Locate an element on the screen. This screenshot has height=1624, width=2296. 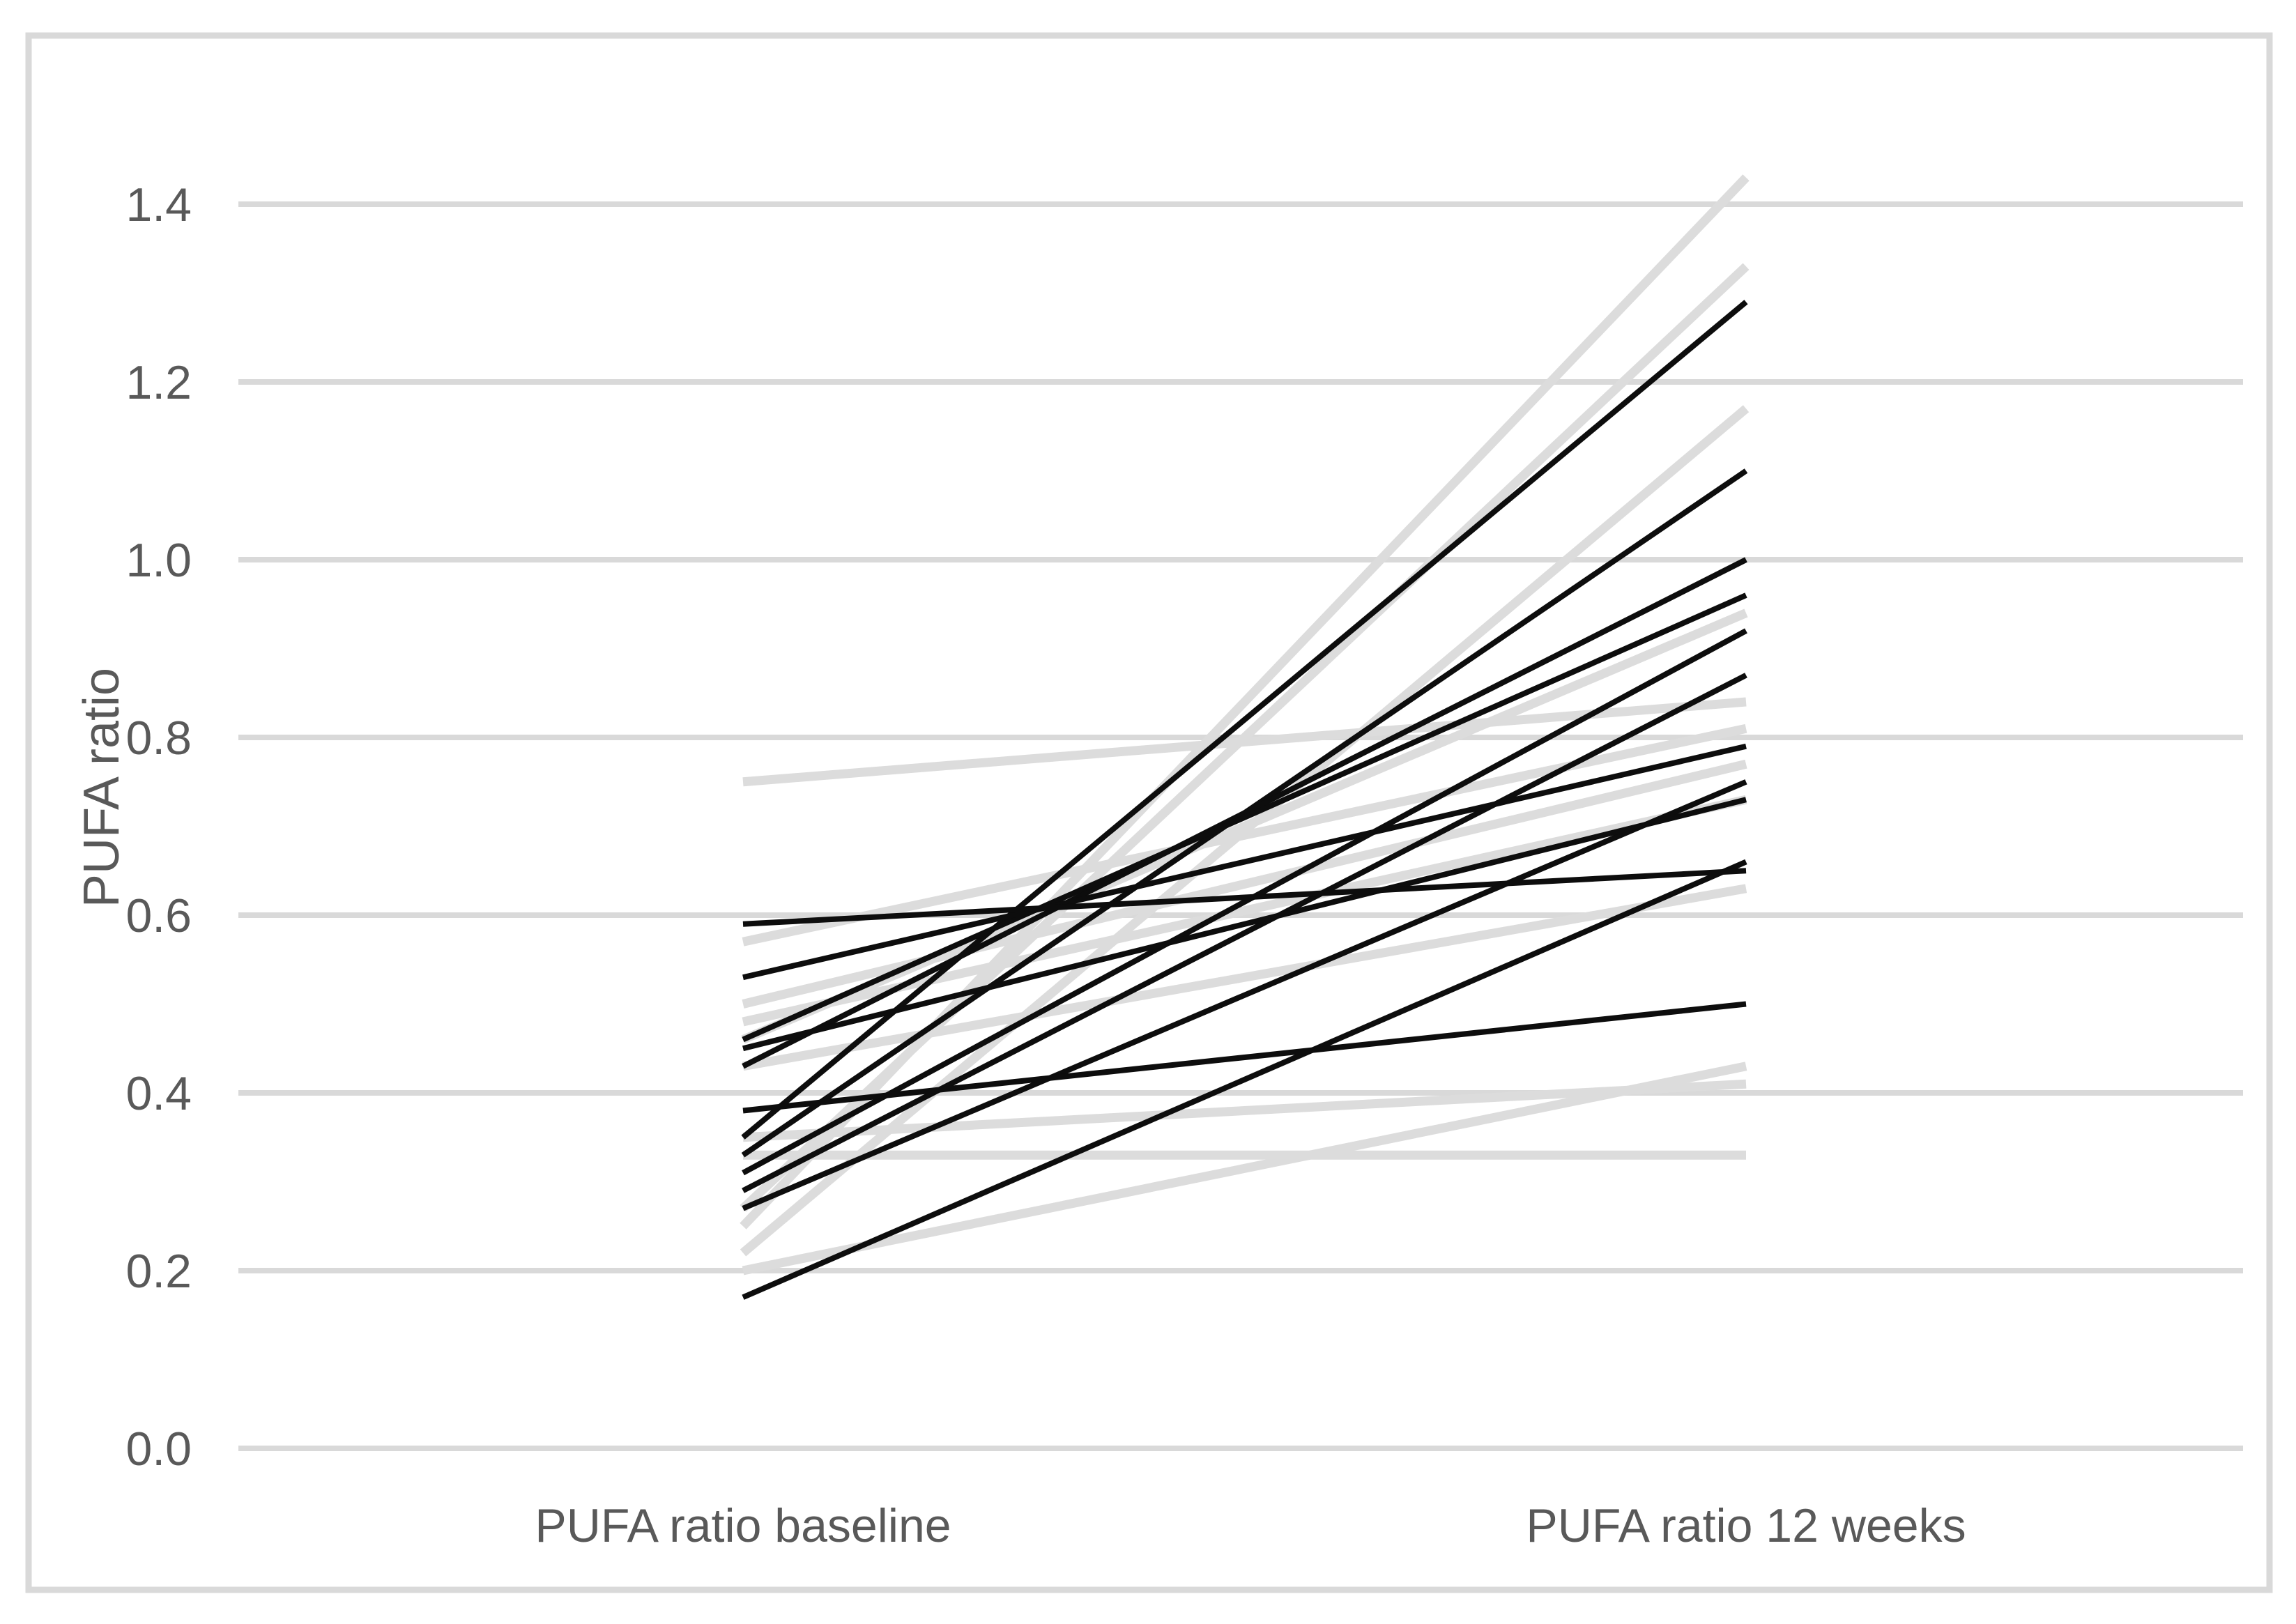
category-label: PUFA ratio 12 weeks is located at coordinates (1746, 1525).